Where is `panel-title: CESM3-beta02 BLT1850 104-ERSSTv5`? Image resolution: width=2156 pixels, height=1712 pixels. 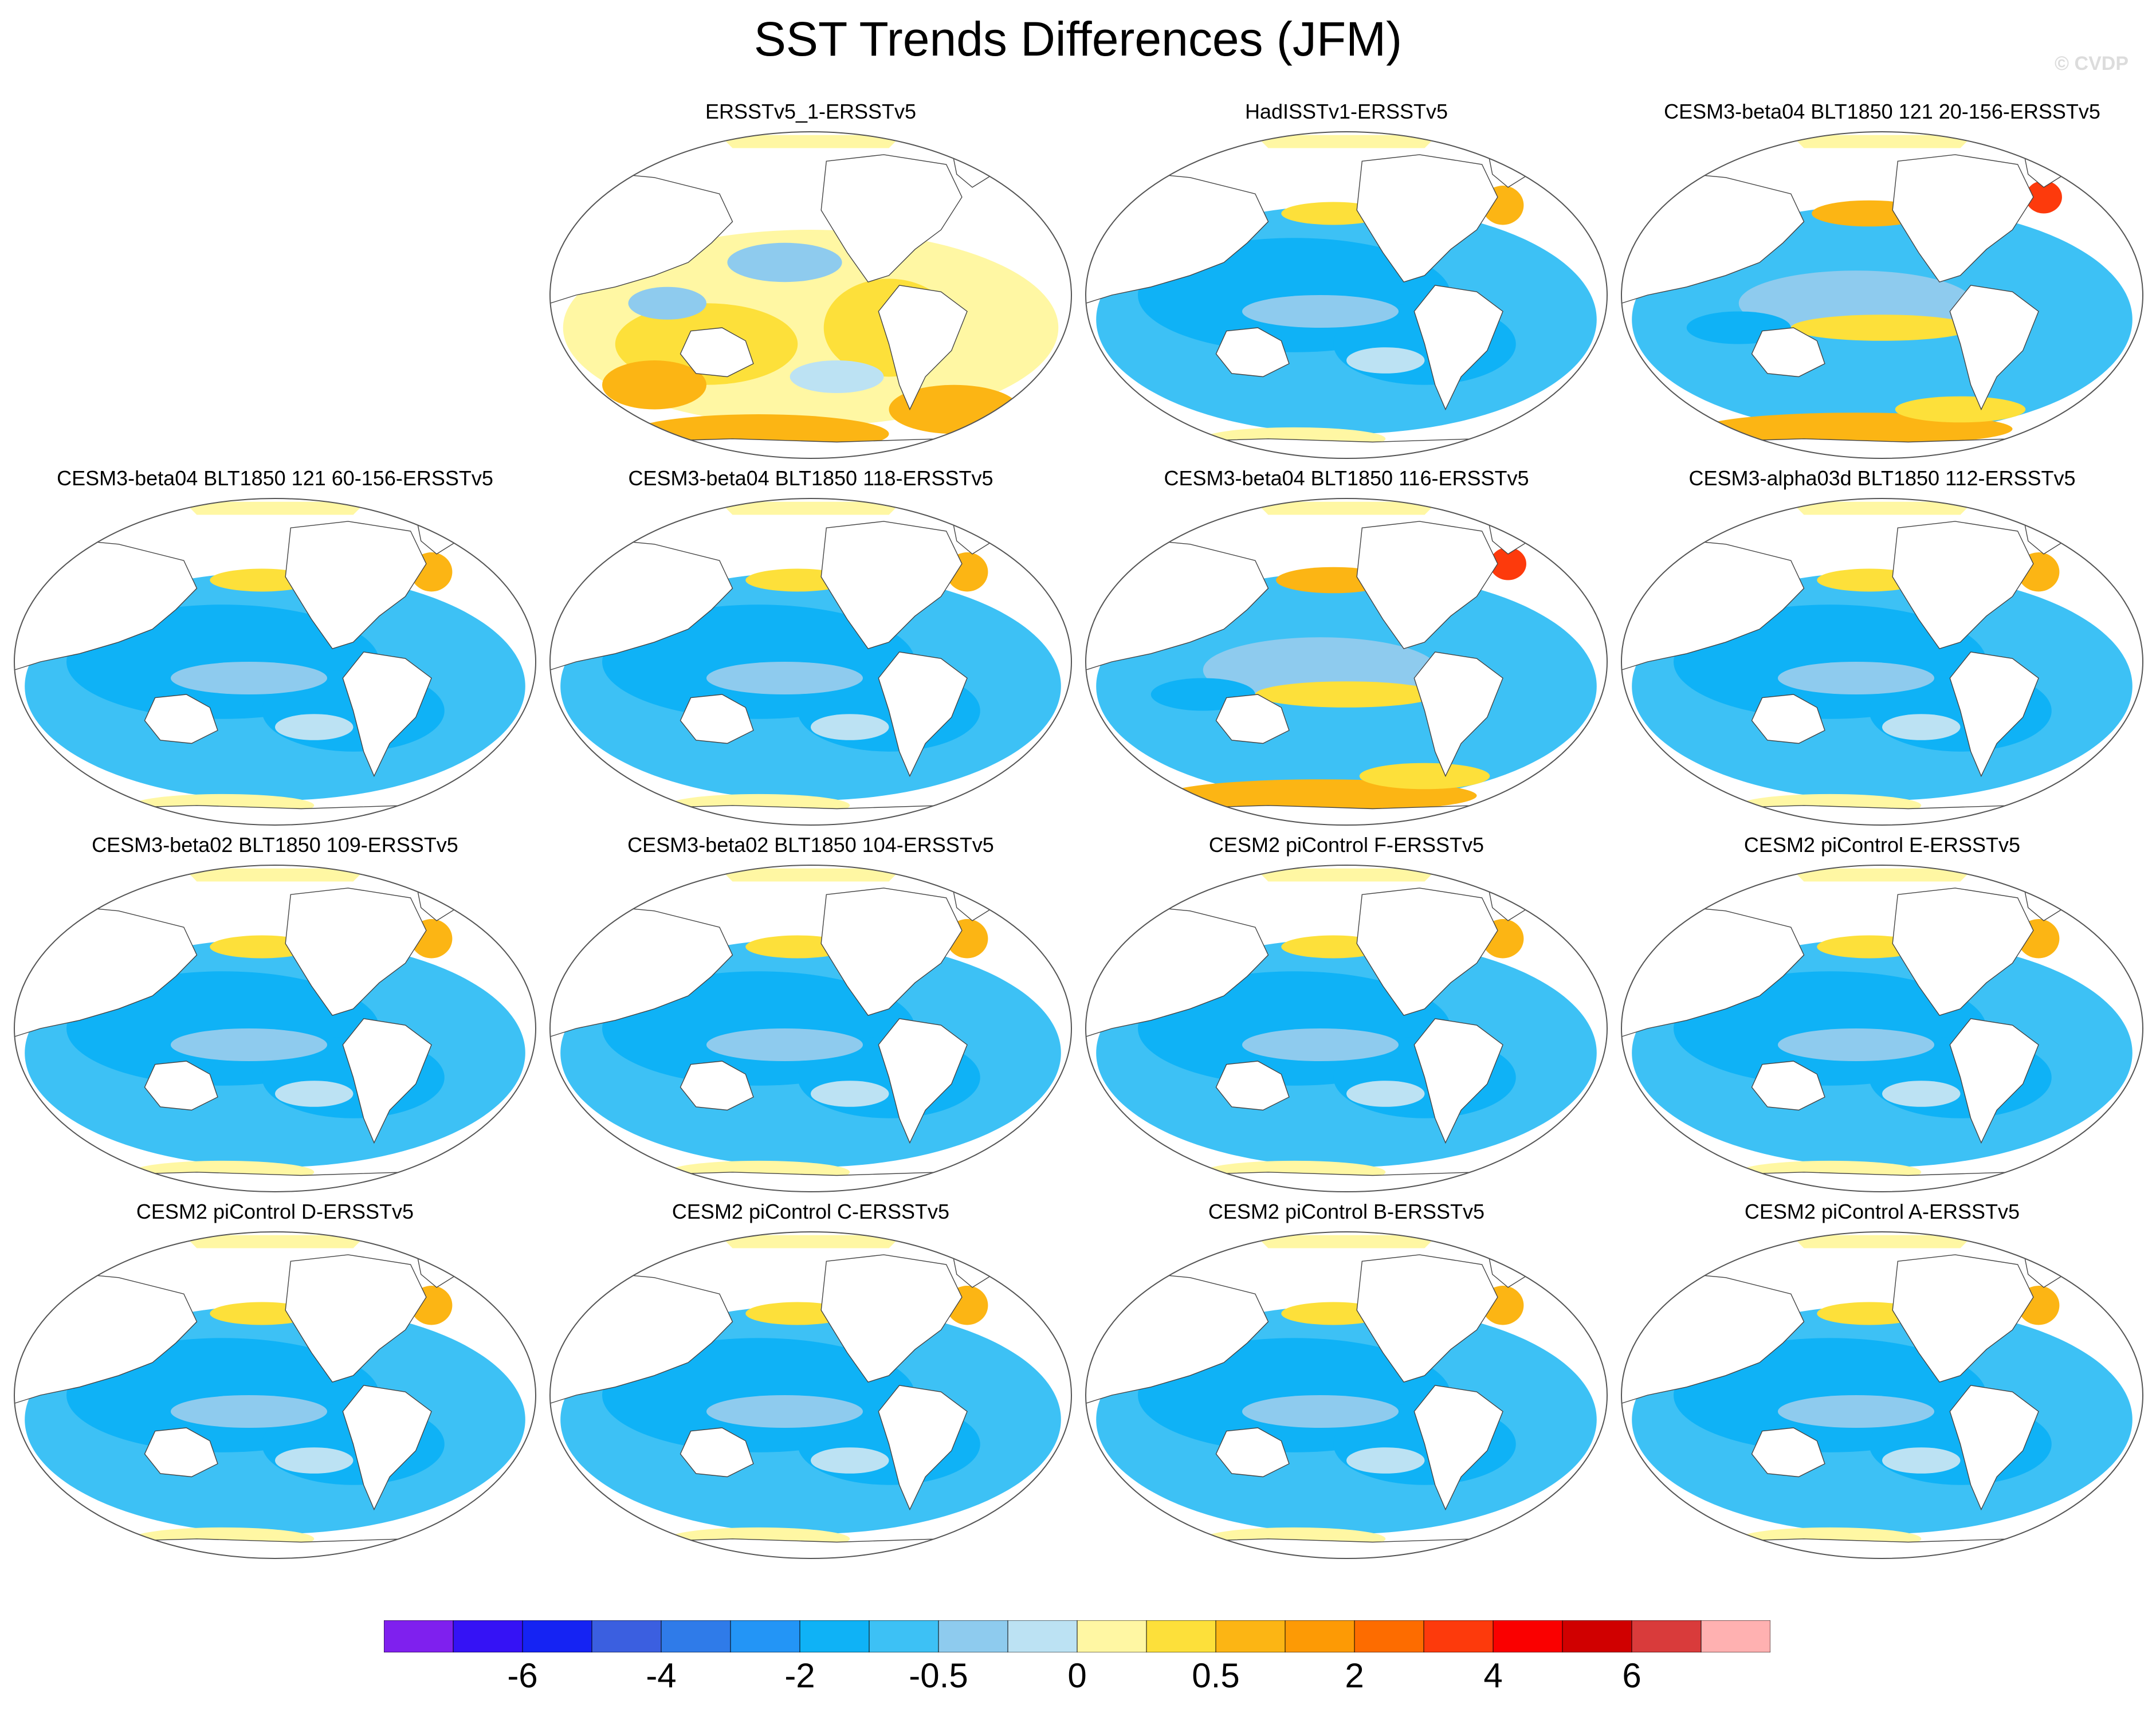
panel-title: CESM3-beta02 BLT1850 104-ERSSTv5 is located at coordinates (810, 845).